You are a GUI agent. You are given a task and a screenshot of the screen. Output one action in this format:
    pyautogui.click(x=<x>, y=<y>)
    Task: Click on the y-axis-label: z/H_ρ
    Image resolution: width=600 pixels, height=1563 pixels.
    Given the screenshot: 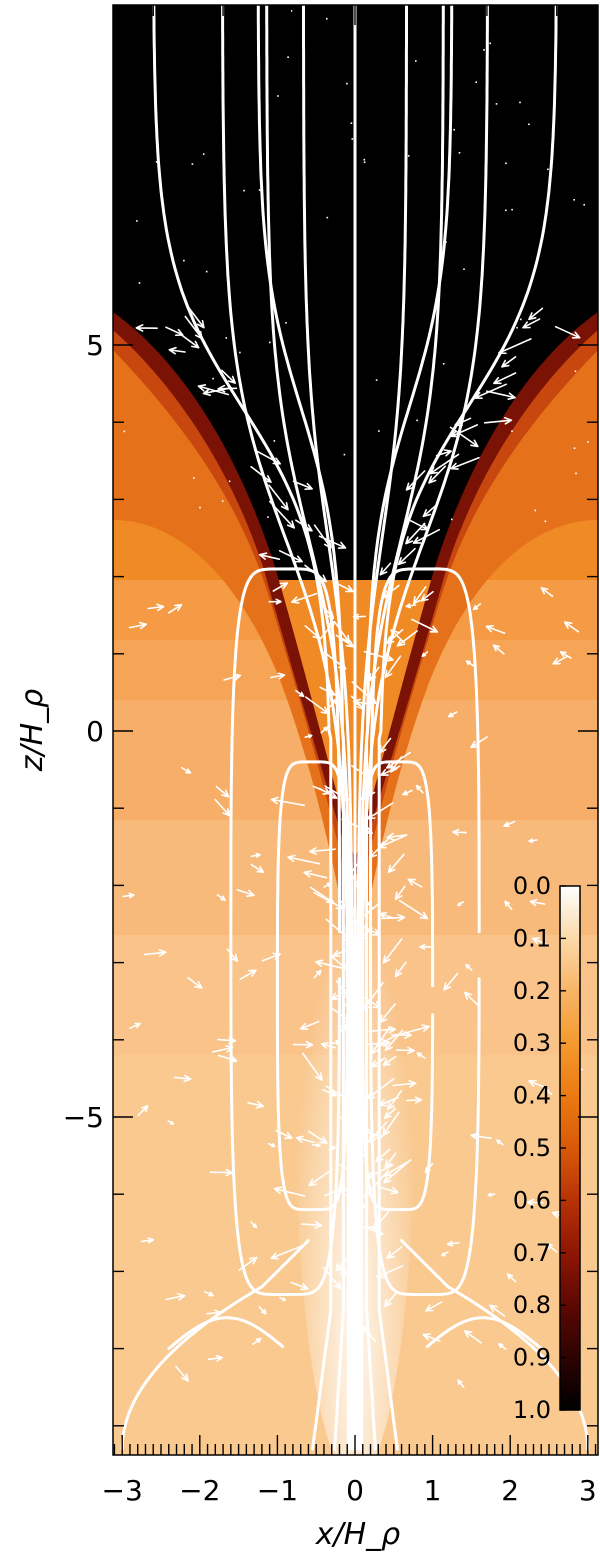 What is the action you would take?
    pyautogui.click(x=32, y=730)
    